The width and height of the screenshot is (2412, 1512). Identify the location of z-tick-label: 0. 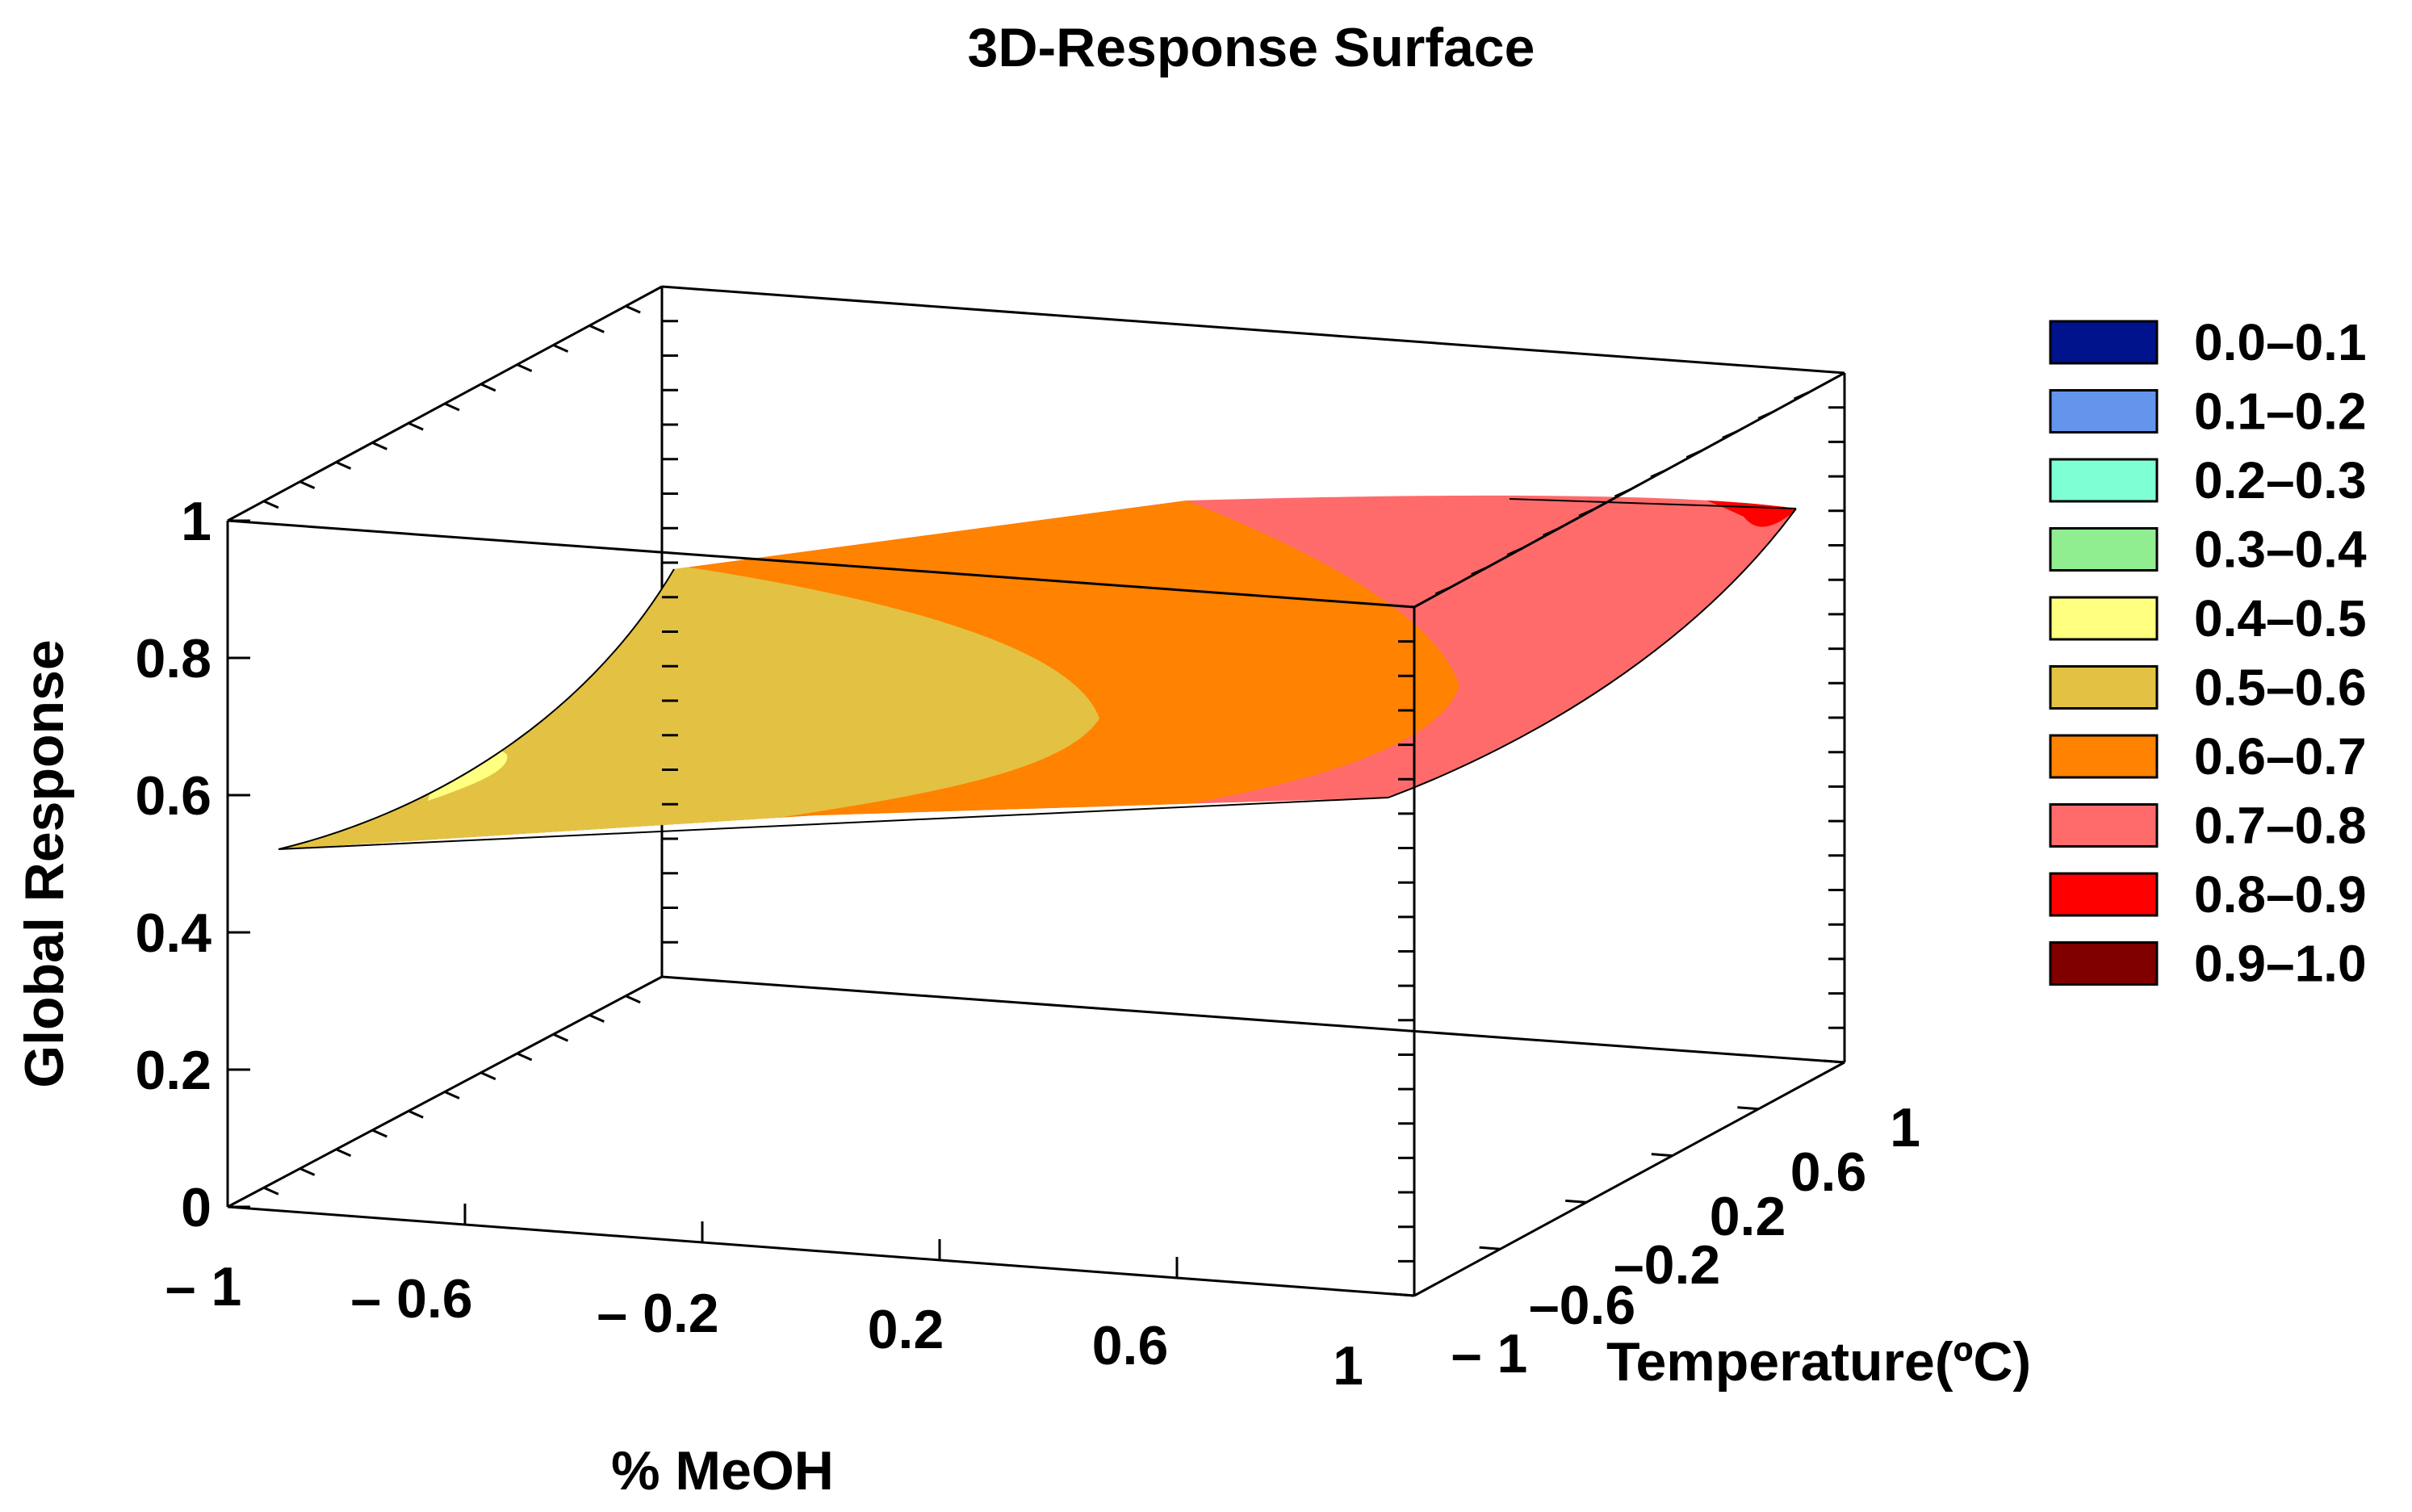
(196, 1207).